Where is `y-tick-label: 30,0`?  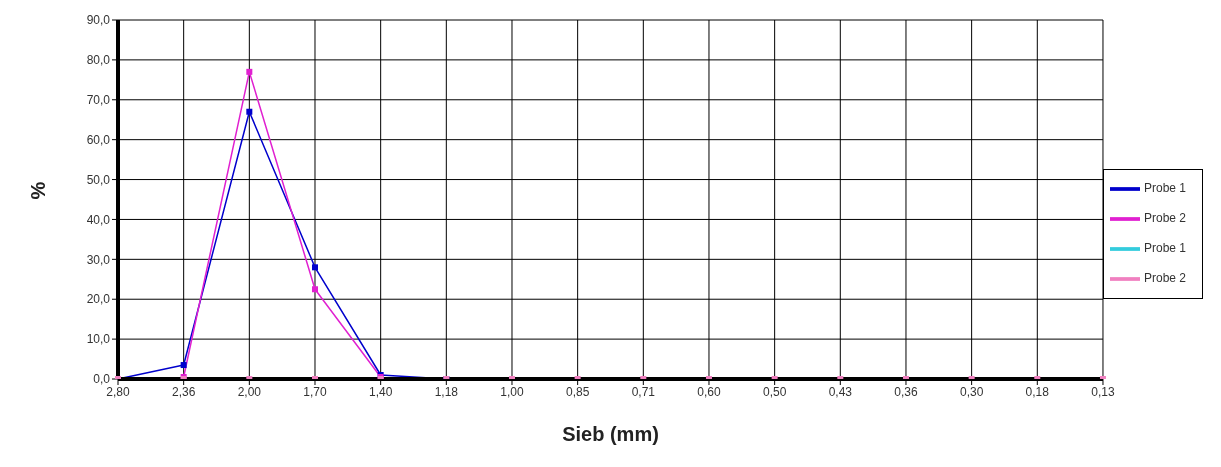
y-tick-label: 30,0 is located at coordinates (98, 259).